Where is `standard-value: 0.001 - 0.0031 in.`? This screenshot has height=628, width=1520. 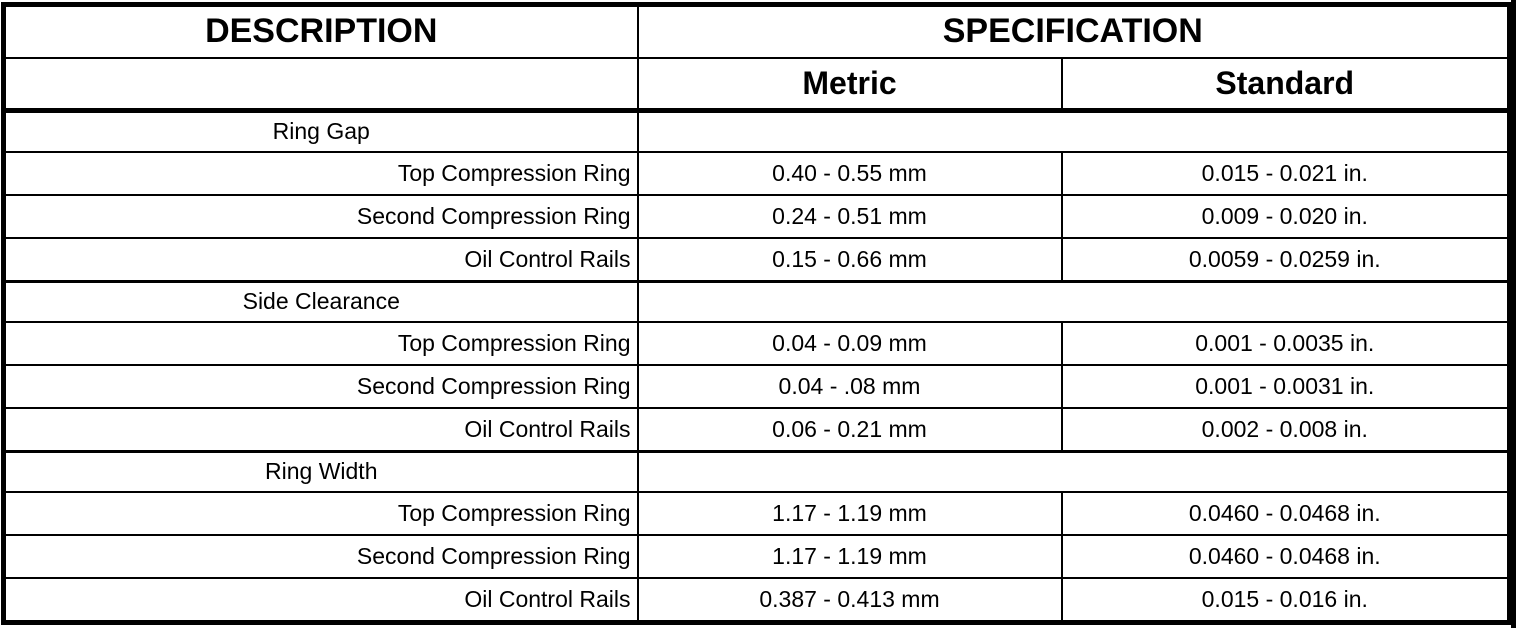
standard-value: 0.001 - 0.0031 in. is located at coordinates (1285, 386).